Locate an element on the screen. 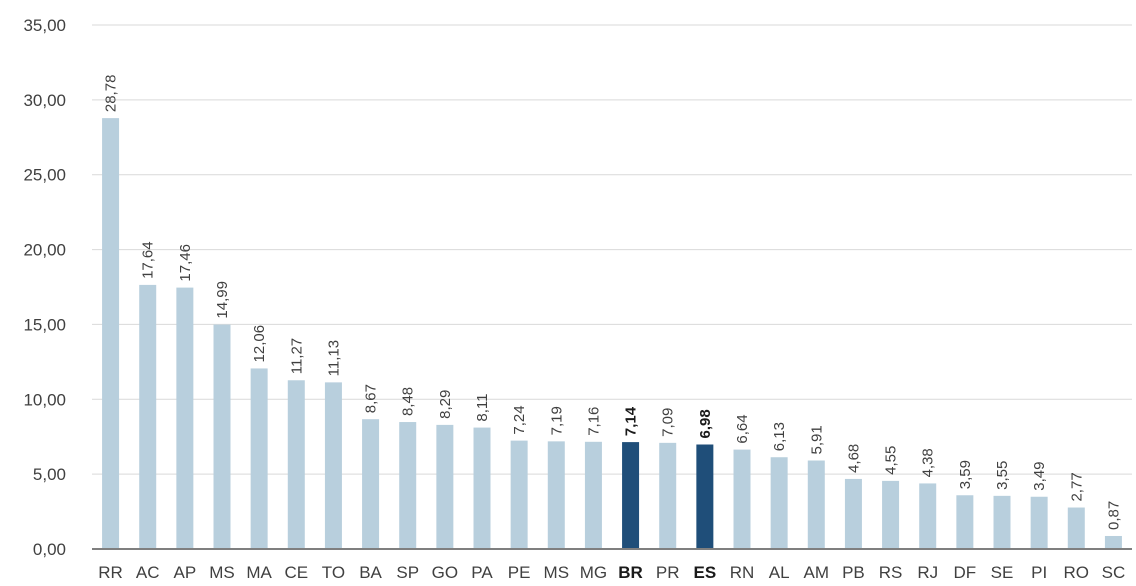 Image resolution: width=1136 pixels, height=586 pixels. x-category-label: PE is located at coordinates (519, 572).